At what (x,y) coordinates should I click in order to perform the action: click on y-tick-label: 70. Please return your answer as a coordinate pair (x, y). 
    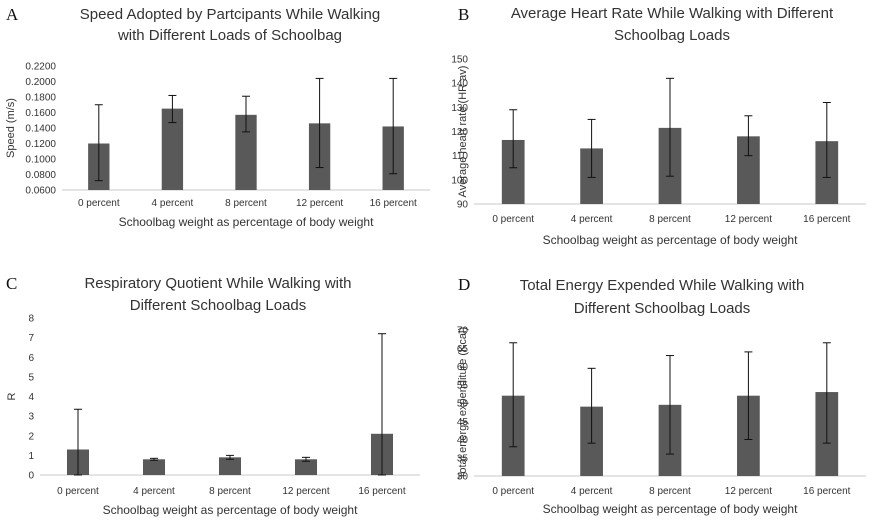
    Looking at the image, I should click on (463, 331).